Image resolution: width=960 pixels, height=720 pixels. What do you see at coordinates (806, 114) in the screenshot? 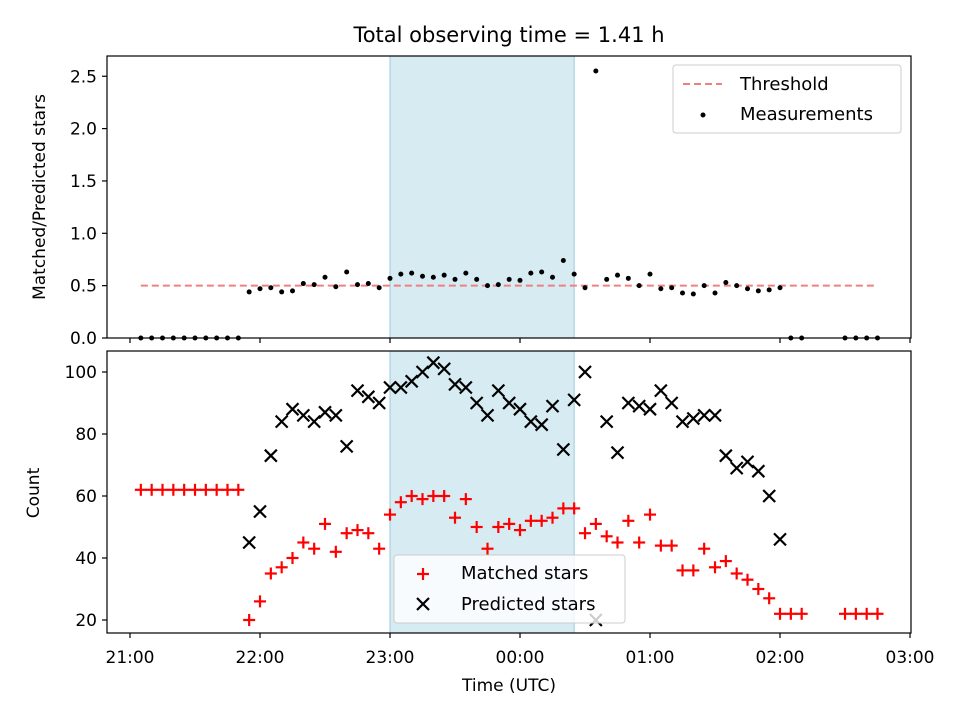
I see `legend-measurements-label: Measurements` at bounding box center [806, 114].